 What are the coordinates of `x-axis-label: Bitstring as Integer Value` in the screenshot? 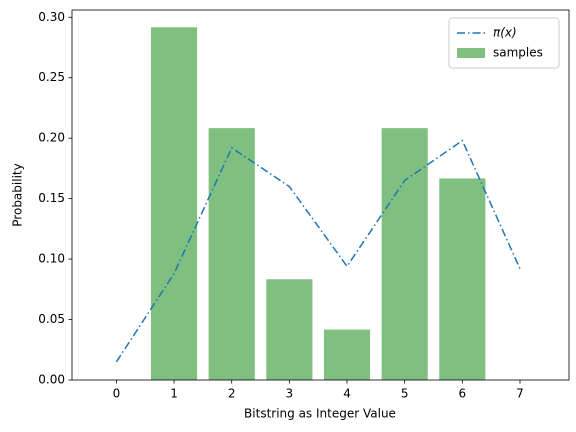 It's located at (320, 414).